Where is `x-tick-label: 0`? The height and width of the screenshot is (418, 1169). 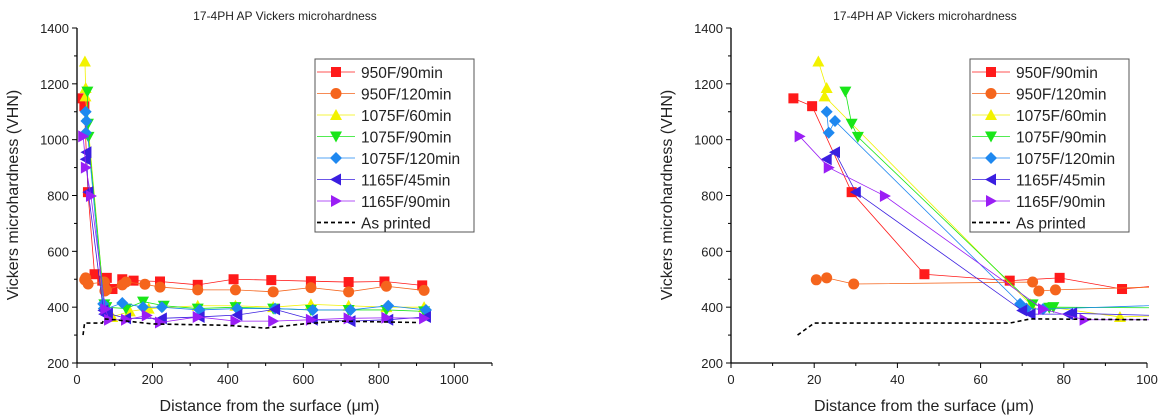 x-tick-label: 0 is located at coordinates (76, 379).